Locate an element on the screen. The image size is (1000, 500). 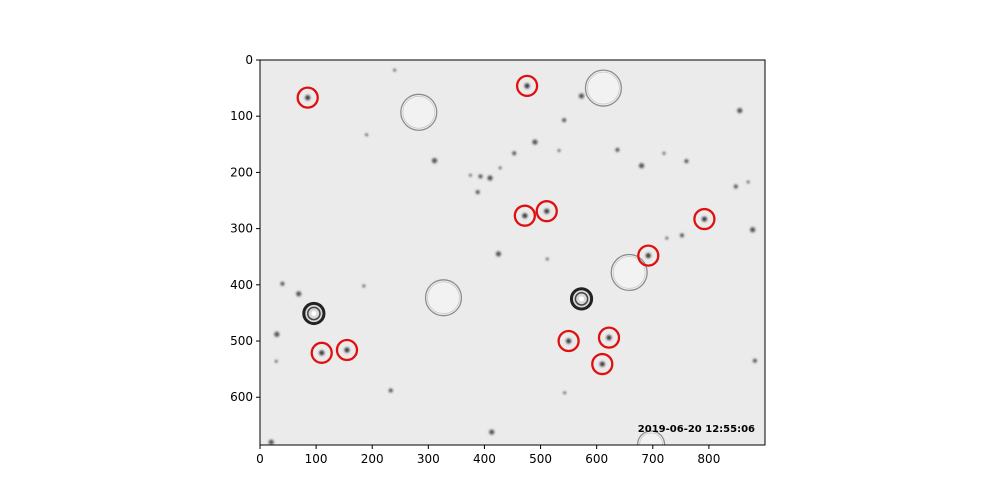
y-axis: 0 100 200 300 400 500 600 is located at coordinates (245, 228).